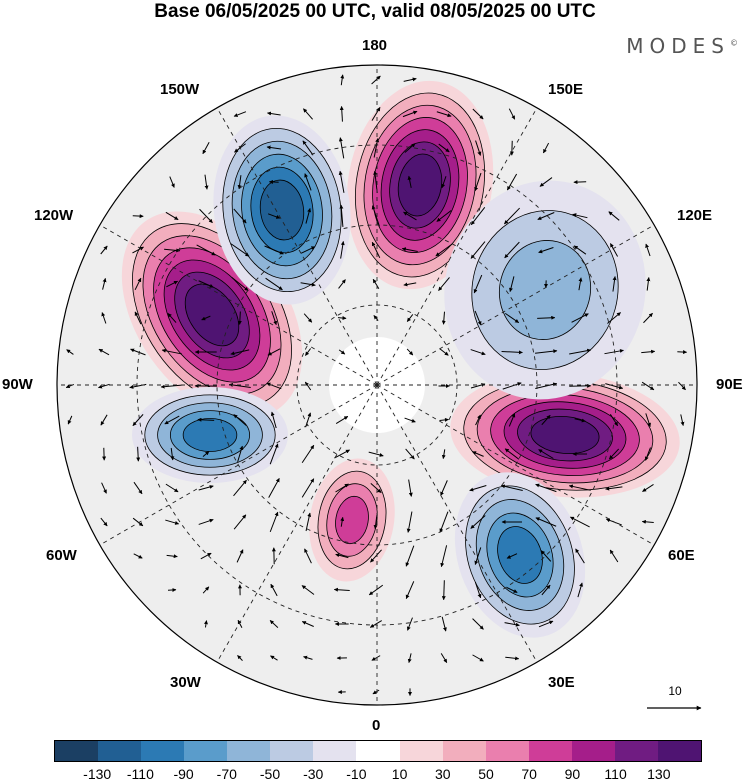 The width and height of the screenshot is (750, 784). Describe the element at coordinates (561, 682) in the screenshot. I see `lon-label-30e: 30E` at that location.